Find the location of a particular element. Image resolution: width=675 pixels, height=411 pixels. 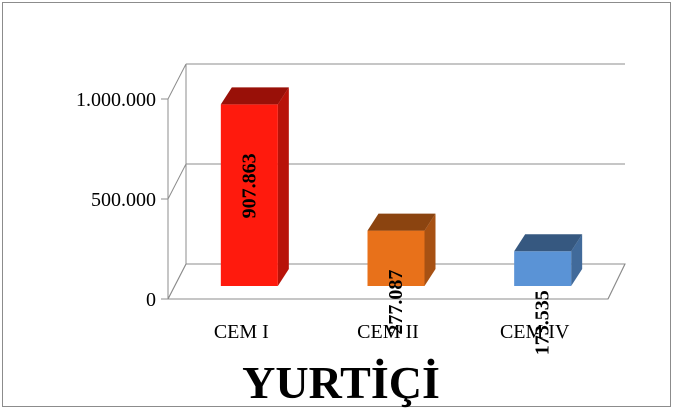

x-category-label: CEM II is located at coordinates (388, 332).